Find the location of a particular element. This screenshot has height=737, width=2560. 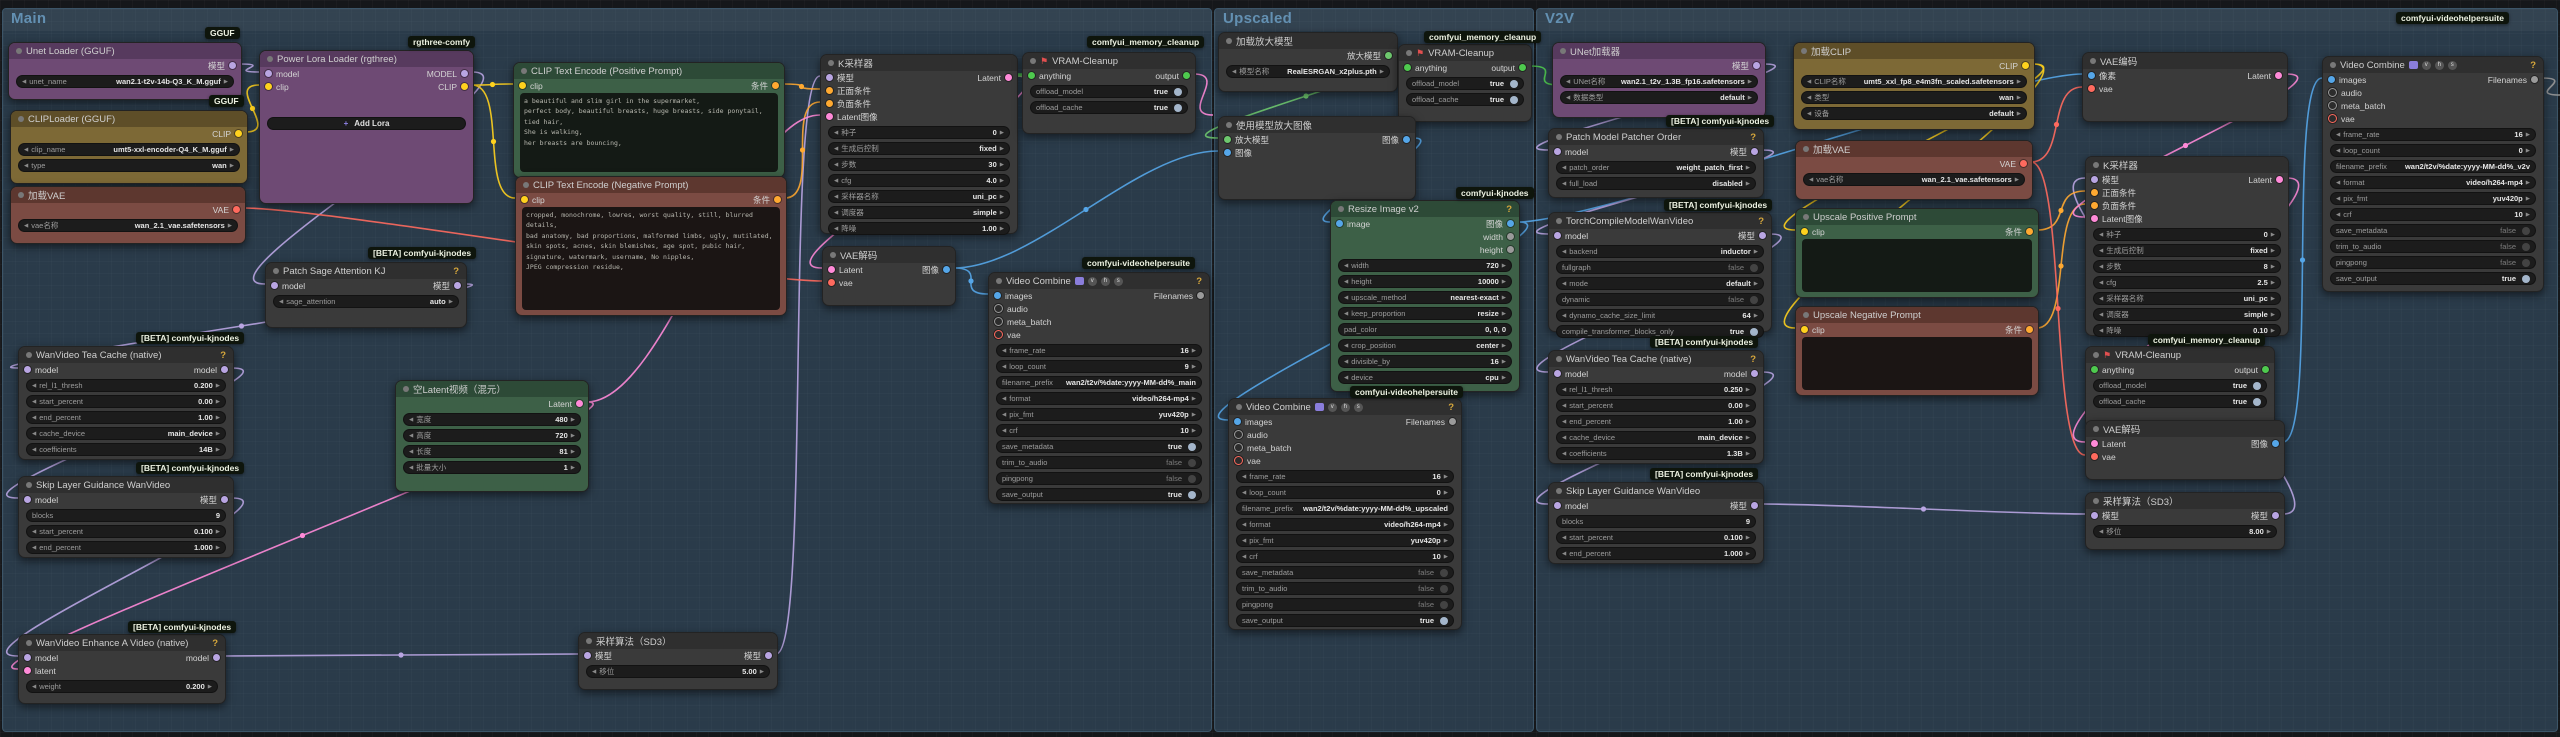

input-images-port: images is located at coordinates (1013, 295).